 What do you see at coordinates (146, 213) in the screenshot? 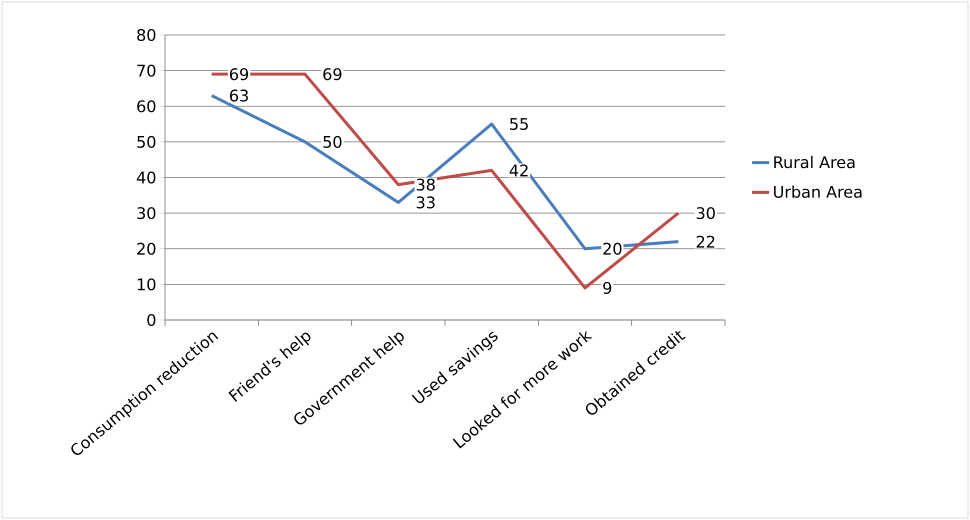
I see `y-tick-label: 30` at bounding box center [146, 213].